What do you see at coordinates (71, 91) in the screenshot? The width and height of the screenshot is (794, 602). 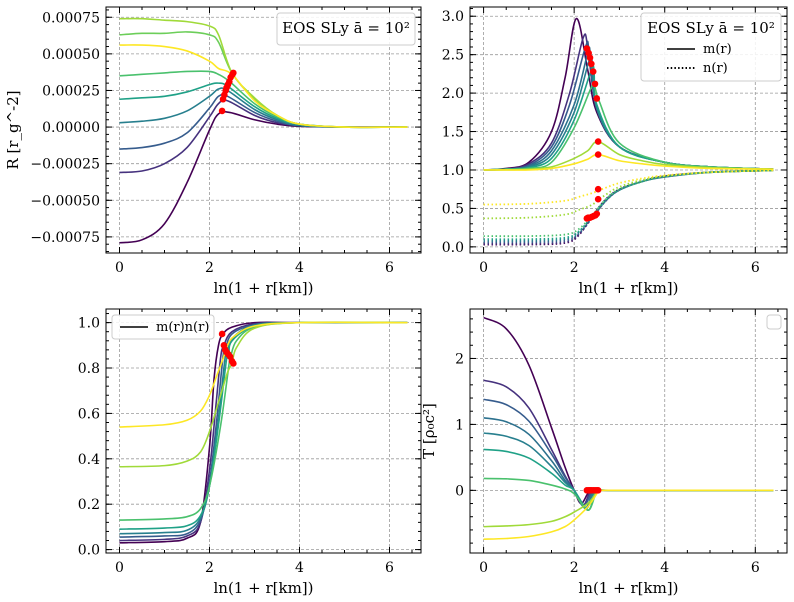 I see `y-tick-label: 0.00025` at bounding box center [71, 91].